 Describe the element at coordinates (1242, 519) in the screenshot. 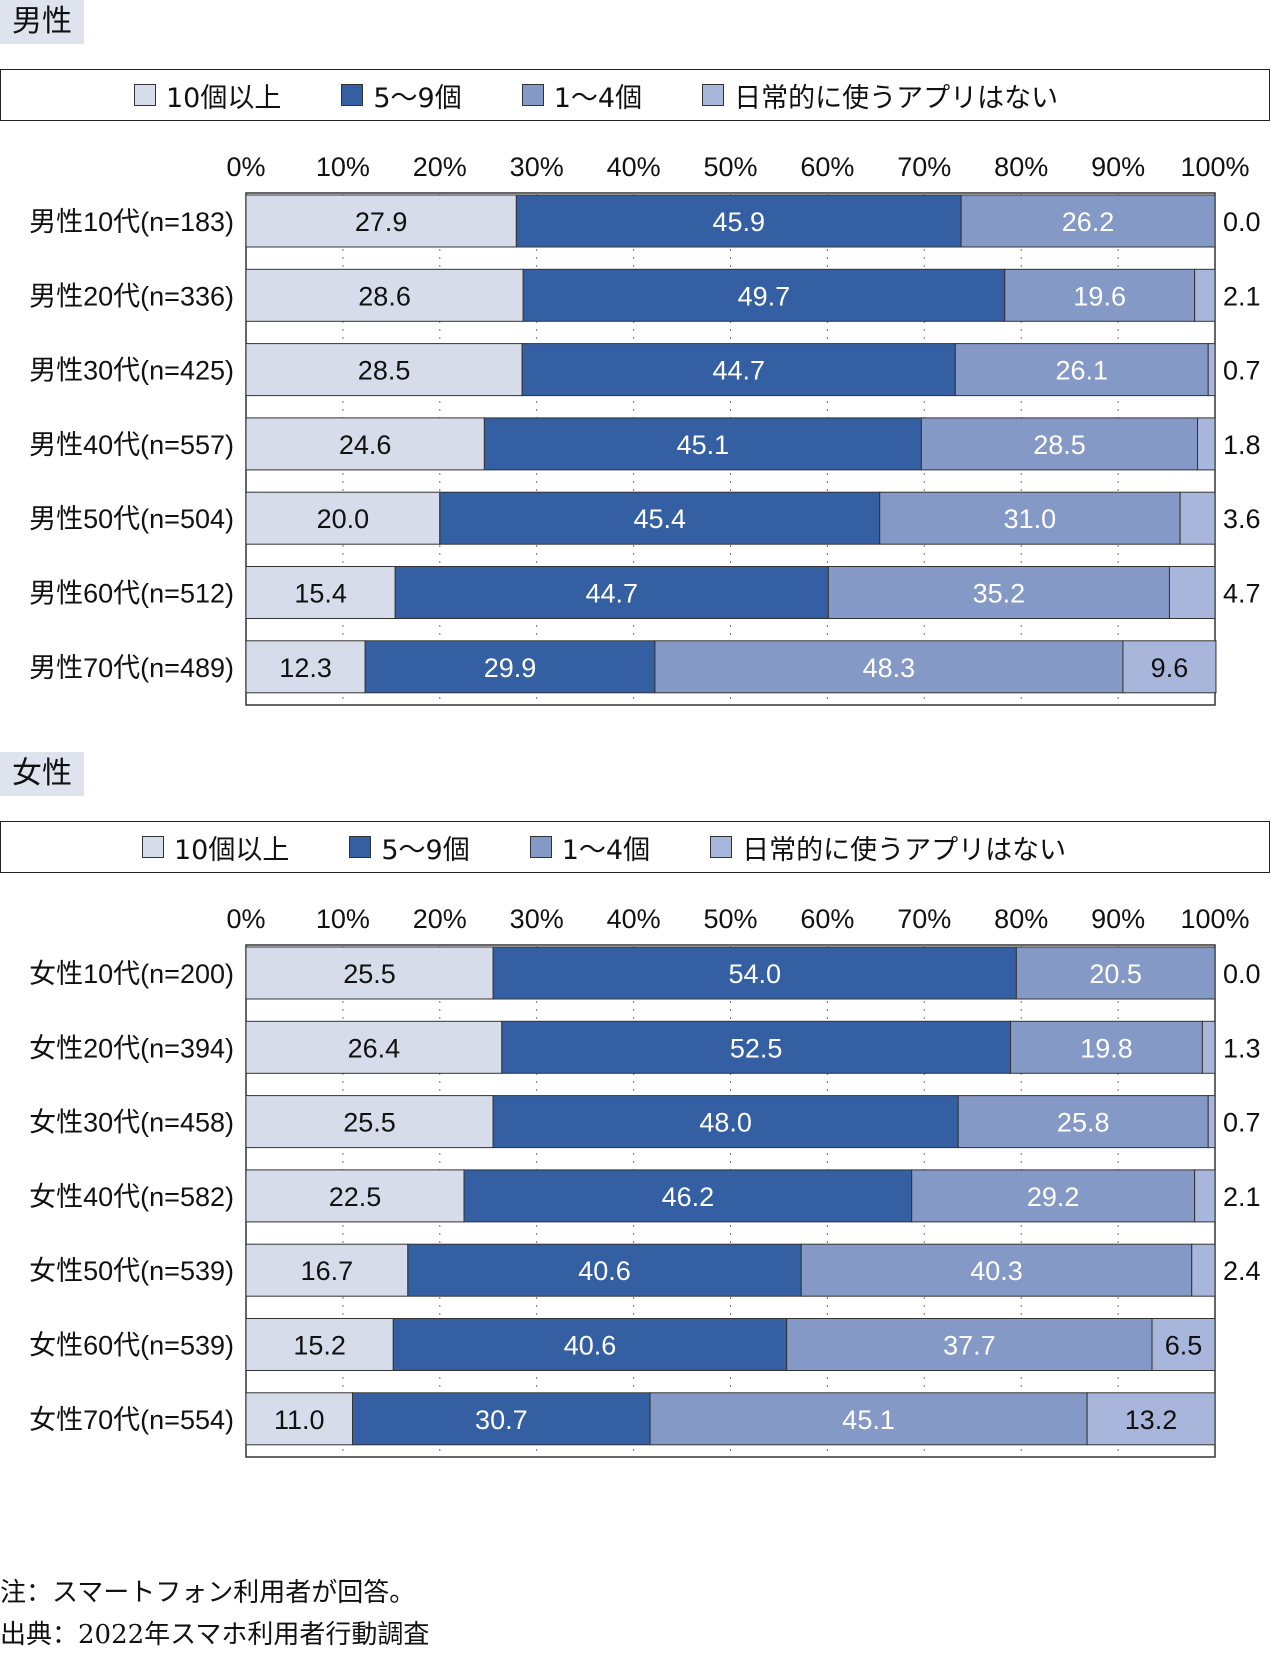

I see `data-label: 3.6` at that location.